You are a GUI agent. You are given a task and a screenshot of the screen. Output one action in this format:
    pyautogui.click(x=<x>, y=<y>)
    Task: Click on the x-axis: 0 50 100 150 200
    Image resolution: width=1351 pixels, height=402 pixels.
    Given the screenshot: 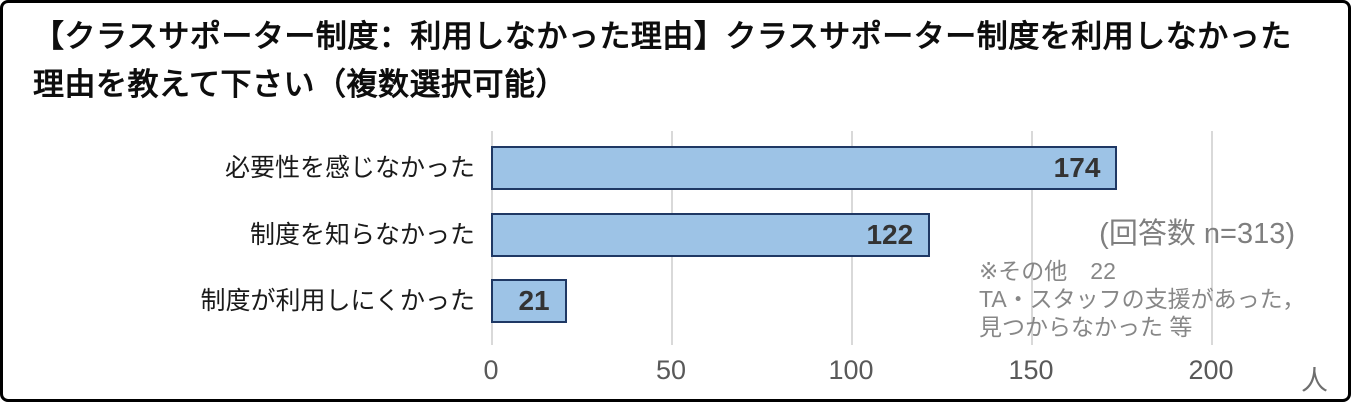 What is the action you would take?
    pyautogui.click(x=858, y=374)
    